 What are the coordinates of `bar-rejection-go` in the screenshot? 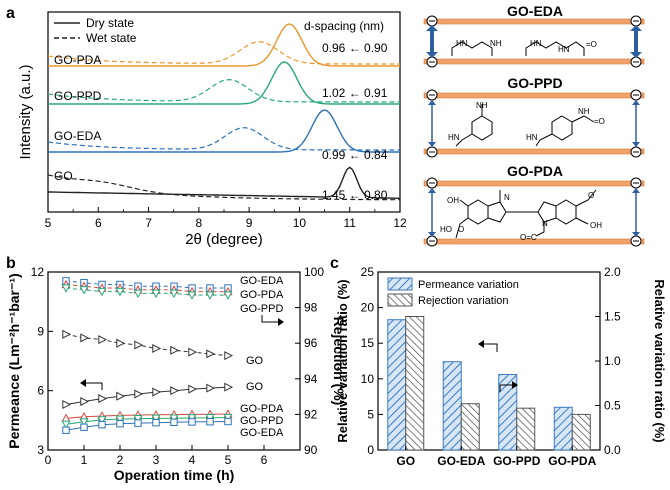 It's located at (415, 383).